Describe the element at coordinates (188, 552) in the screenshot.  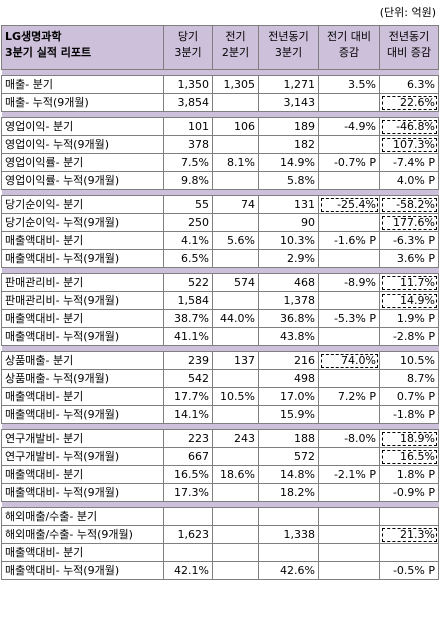
I see `current-value` at that location.